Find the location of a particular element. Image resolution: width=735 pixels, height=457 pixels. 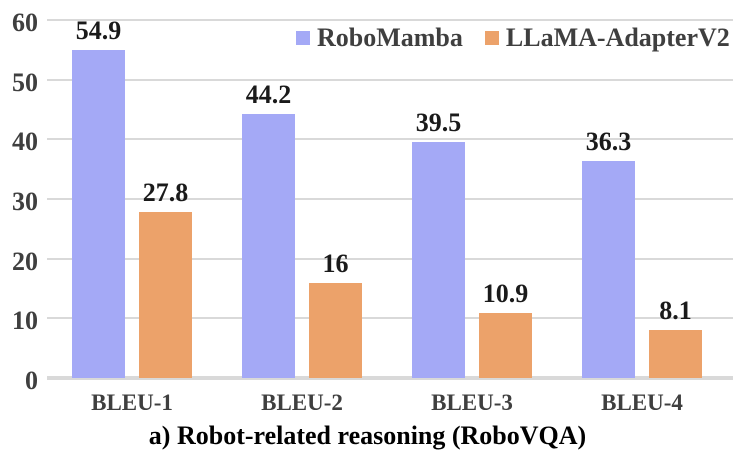

x-axis-baseline is located at coordinates (390, 378).